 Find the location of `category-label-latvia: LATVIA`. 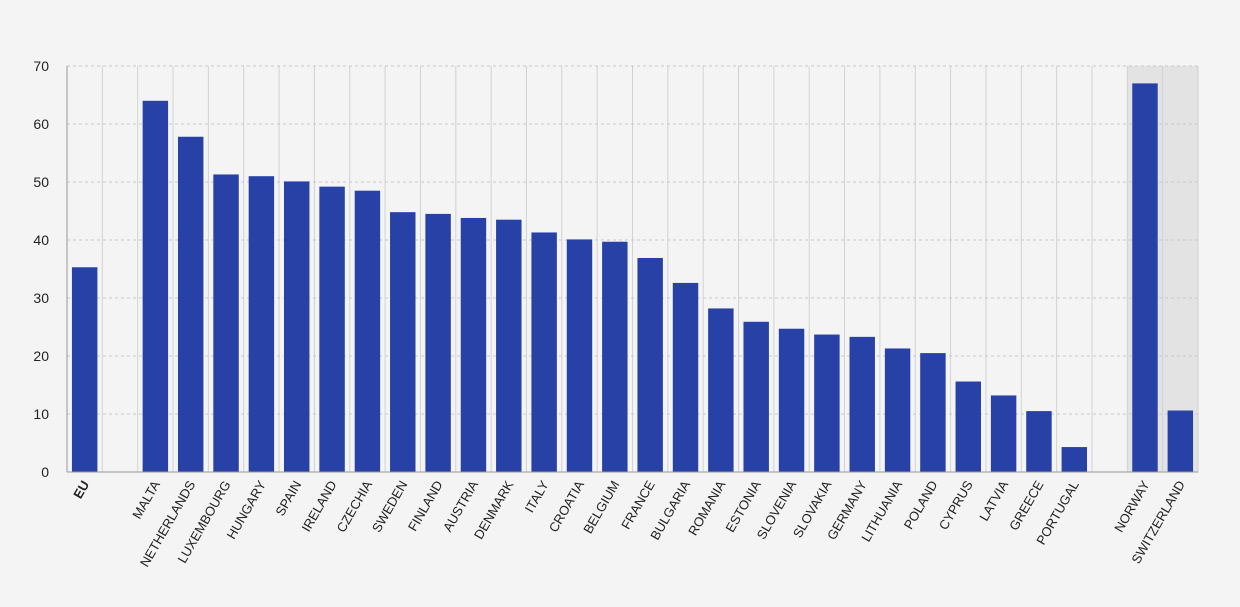

category-label-latvia: LATVIA is located at coordinates (993, 501).